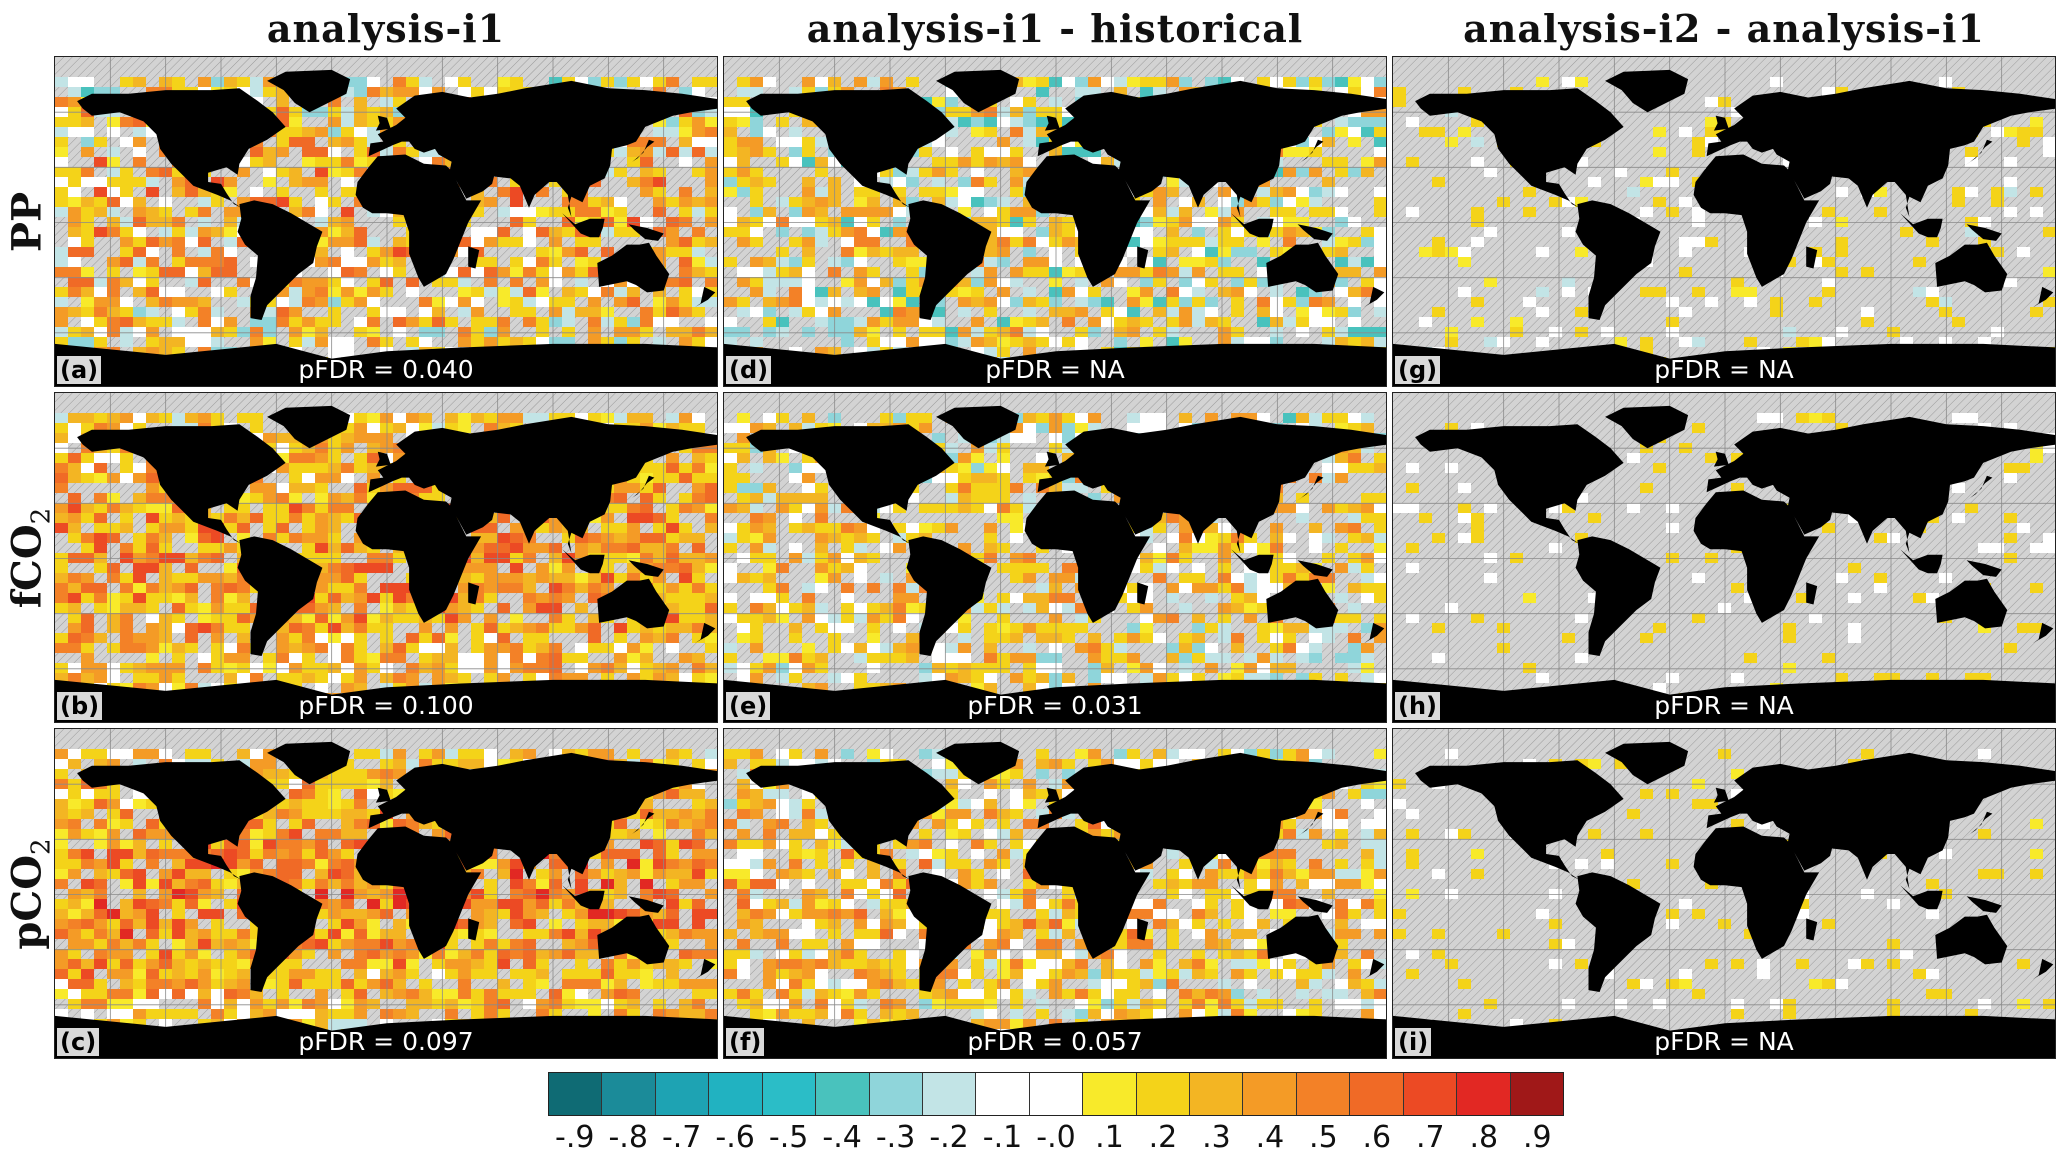 Image resolution: width=2067 pixels, height=1171 pixels. What do you see at coordinates (628, 1137) in the screenshot?
I see `colorbar-tick-label: -.8` at bounding box center [628, 1137].